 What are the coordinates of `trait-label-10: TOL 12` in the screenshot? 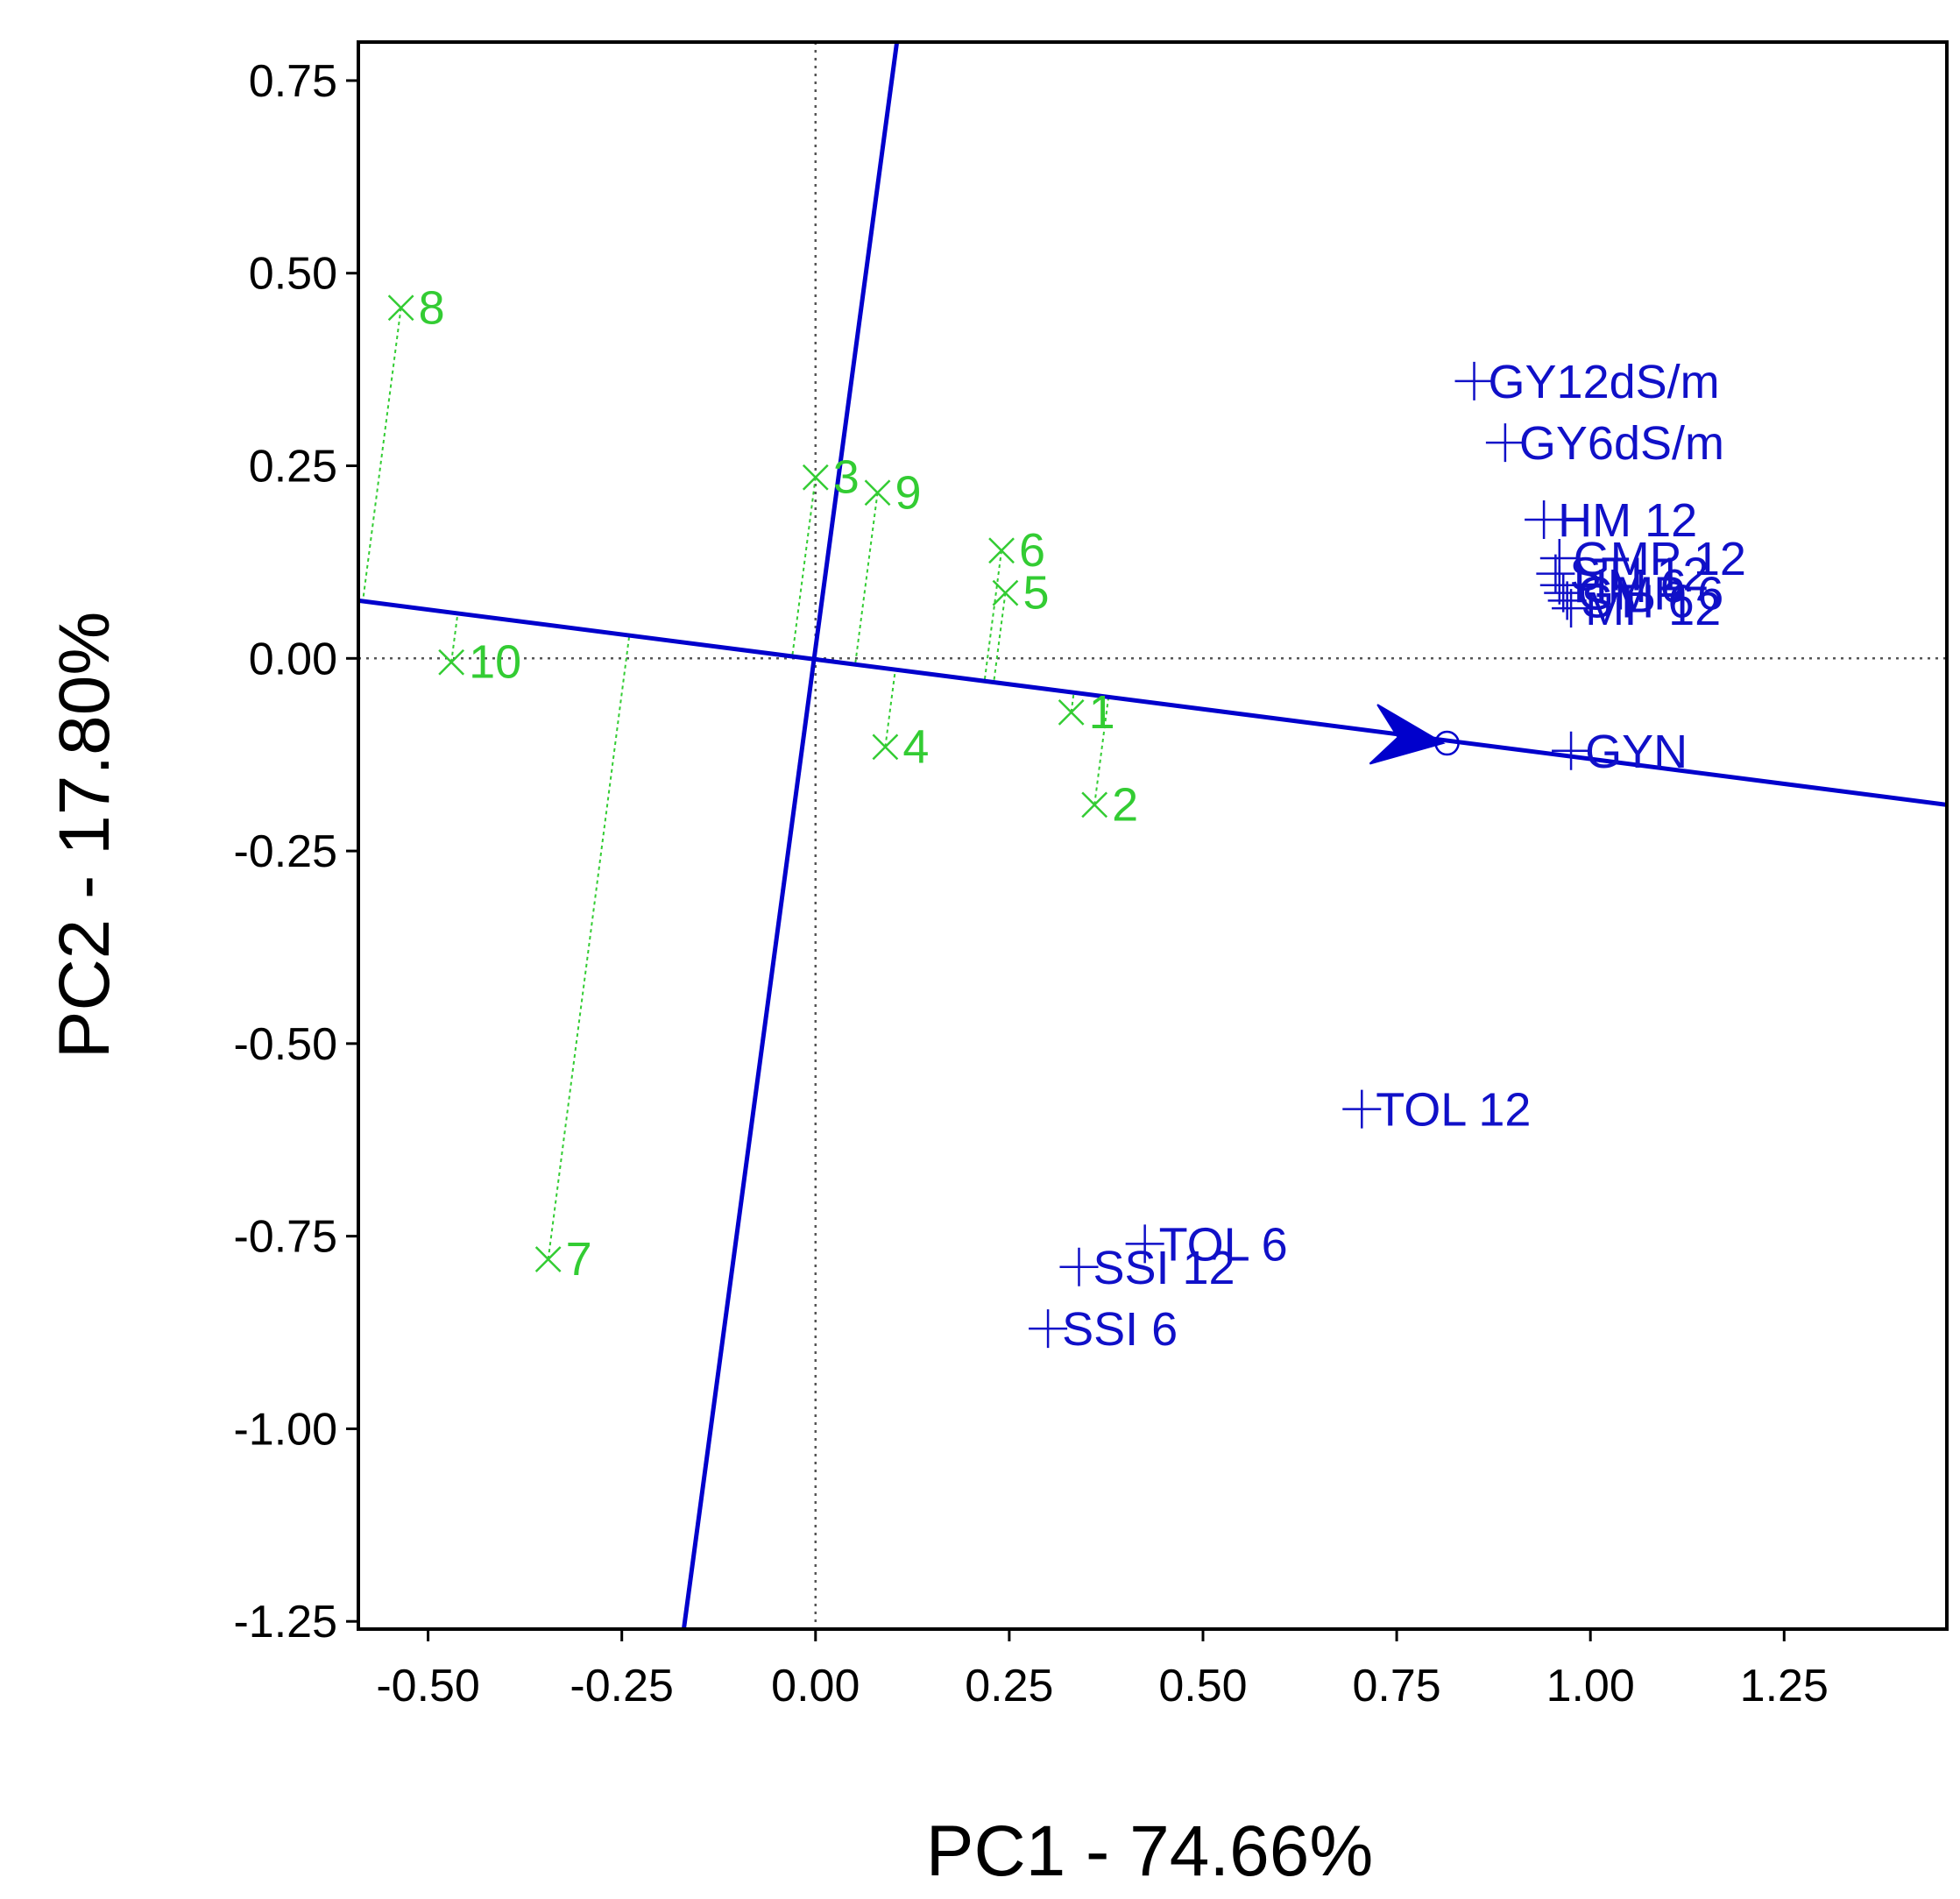 It's located at (1453, 1110).